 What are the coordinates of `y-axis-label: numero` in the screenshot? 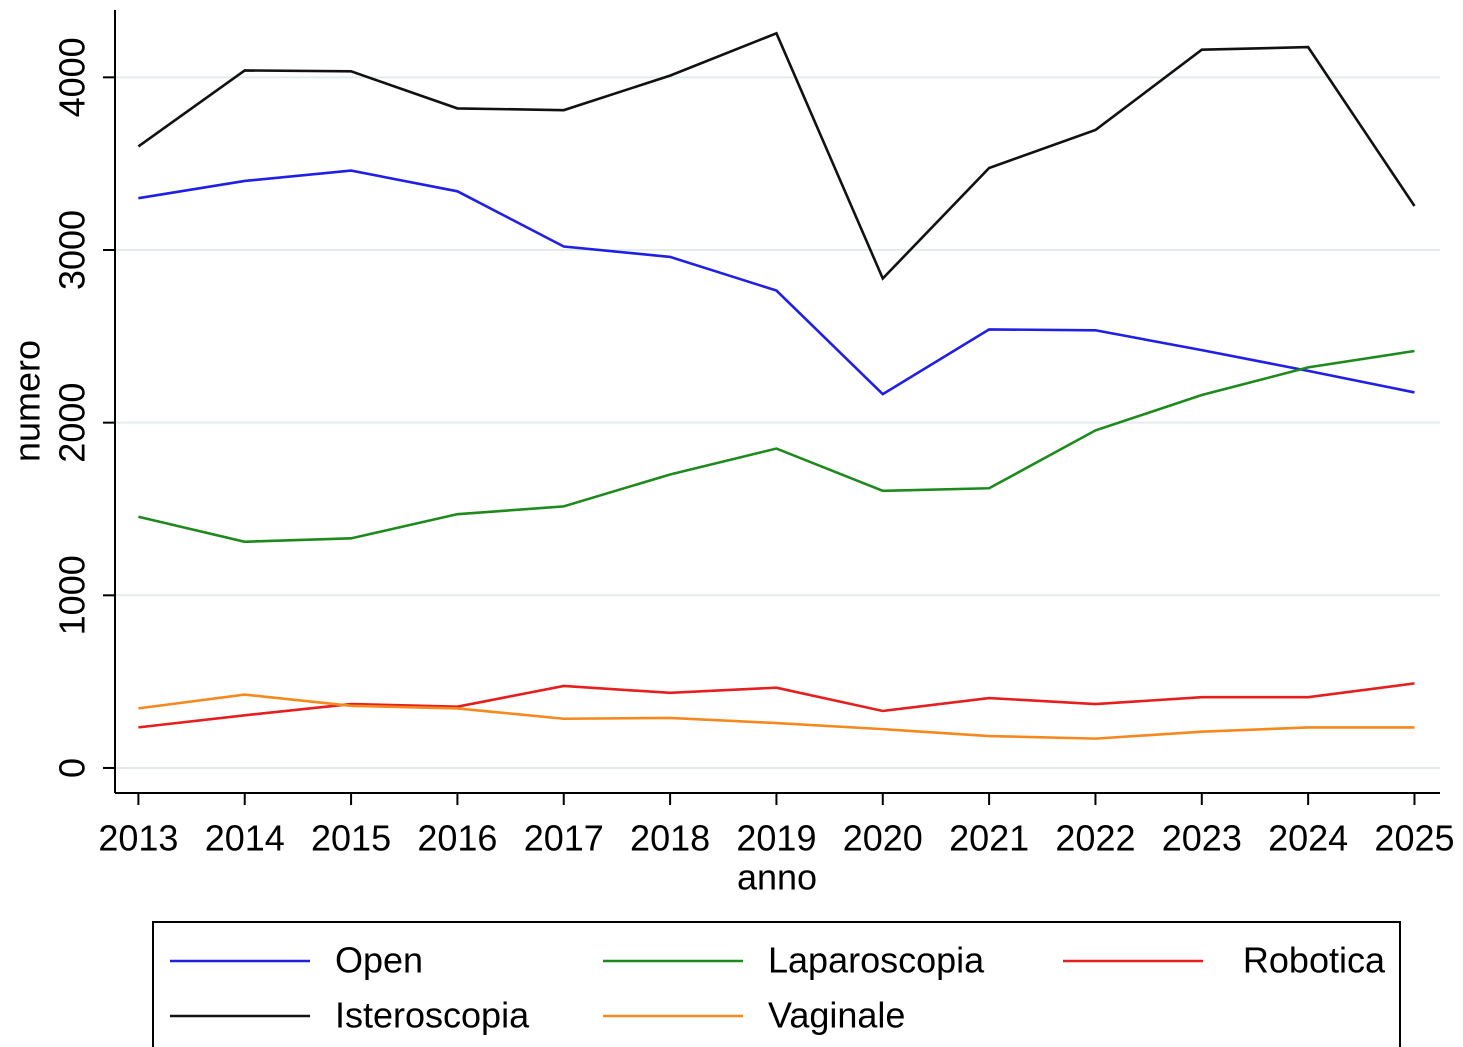 It's located at (27, 401).